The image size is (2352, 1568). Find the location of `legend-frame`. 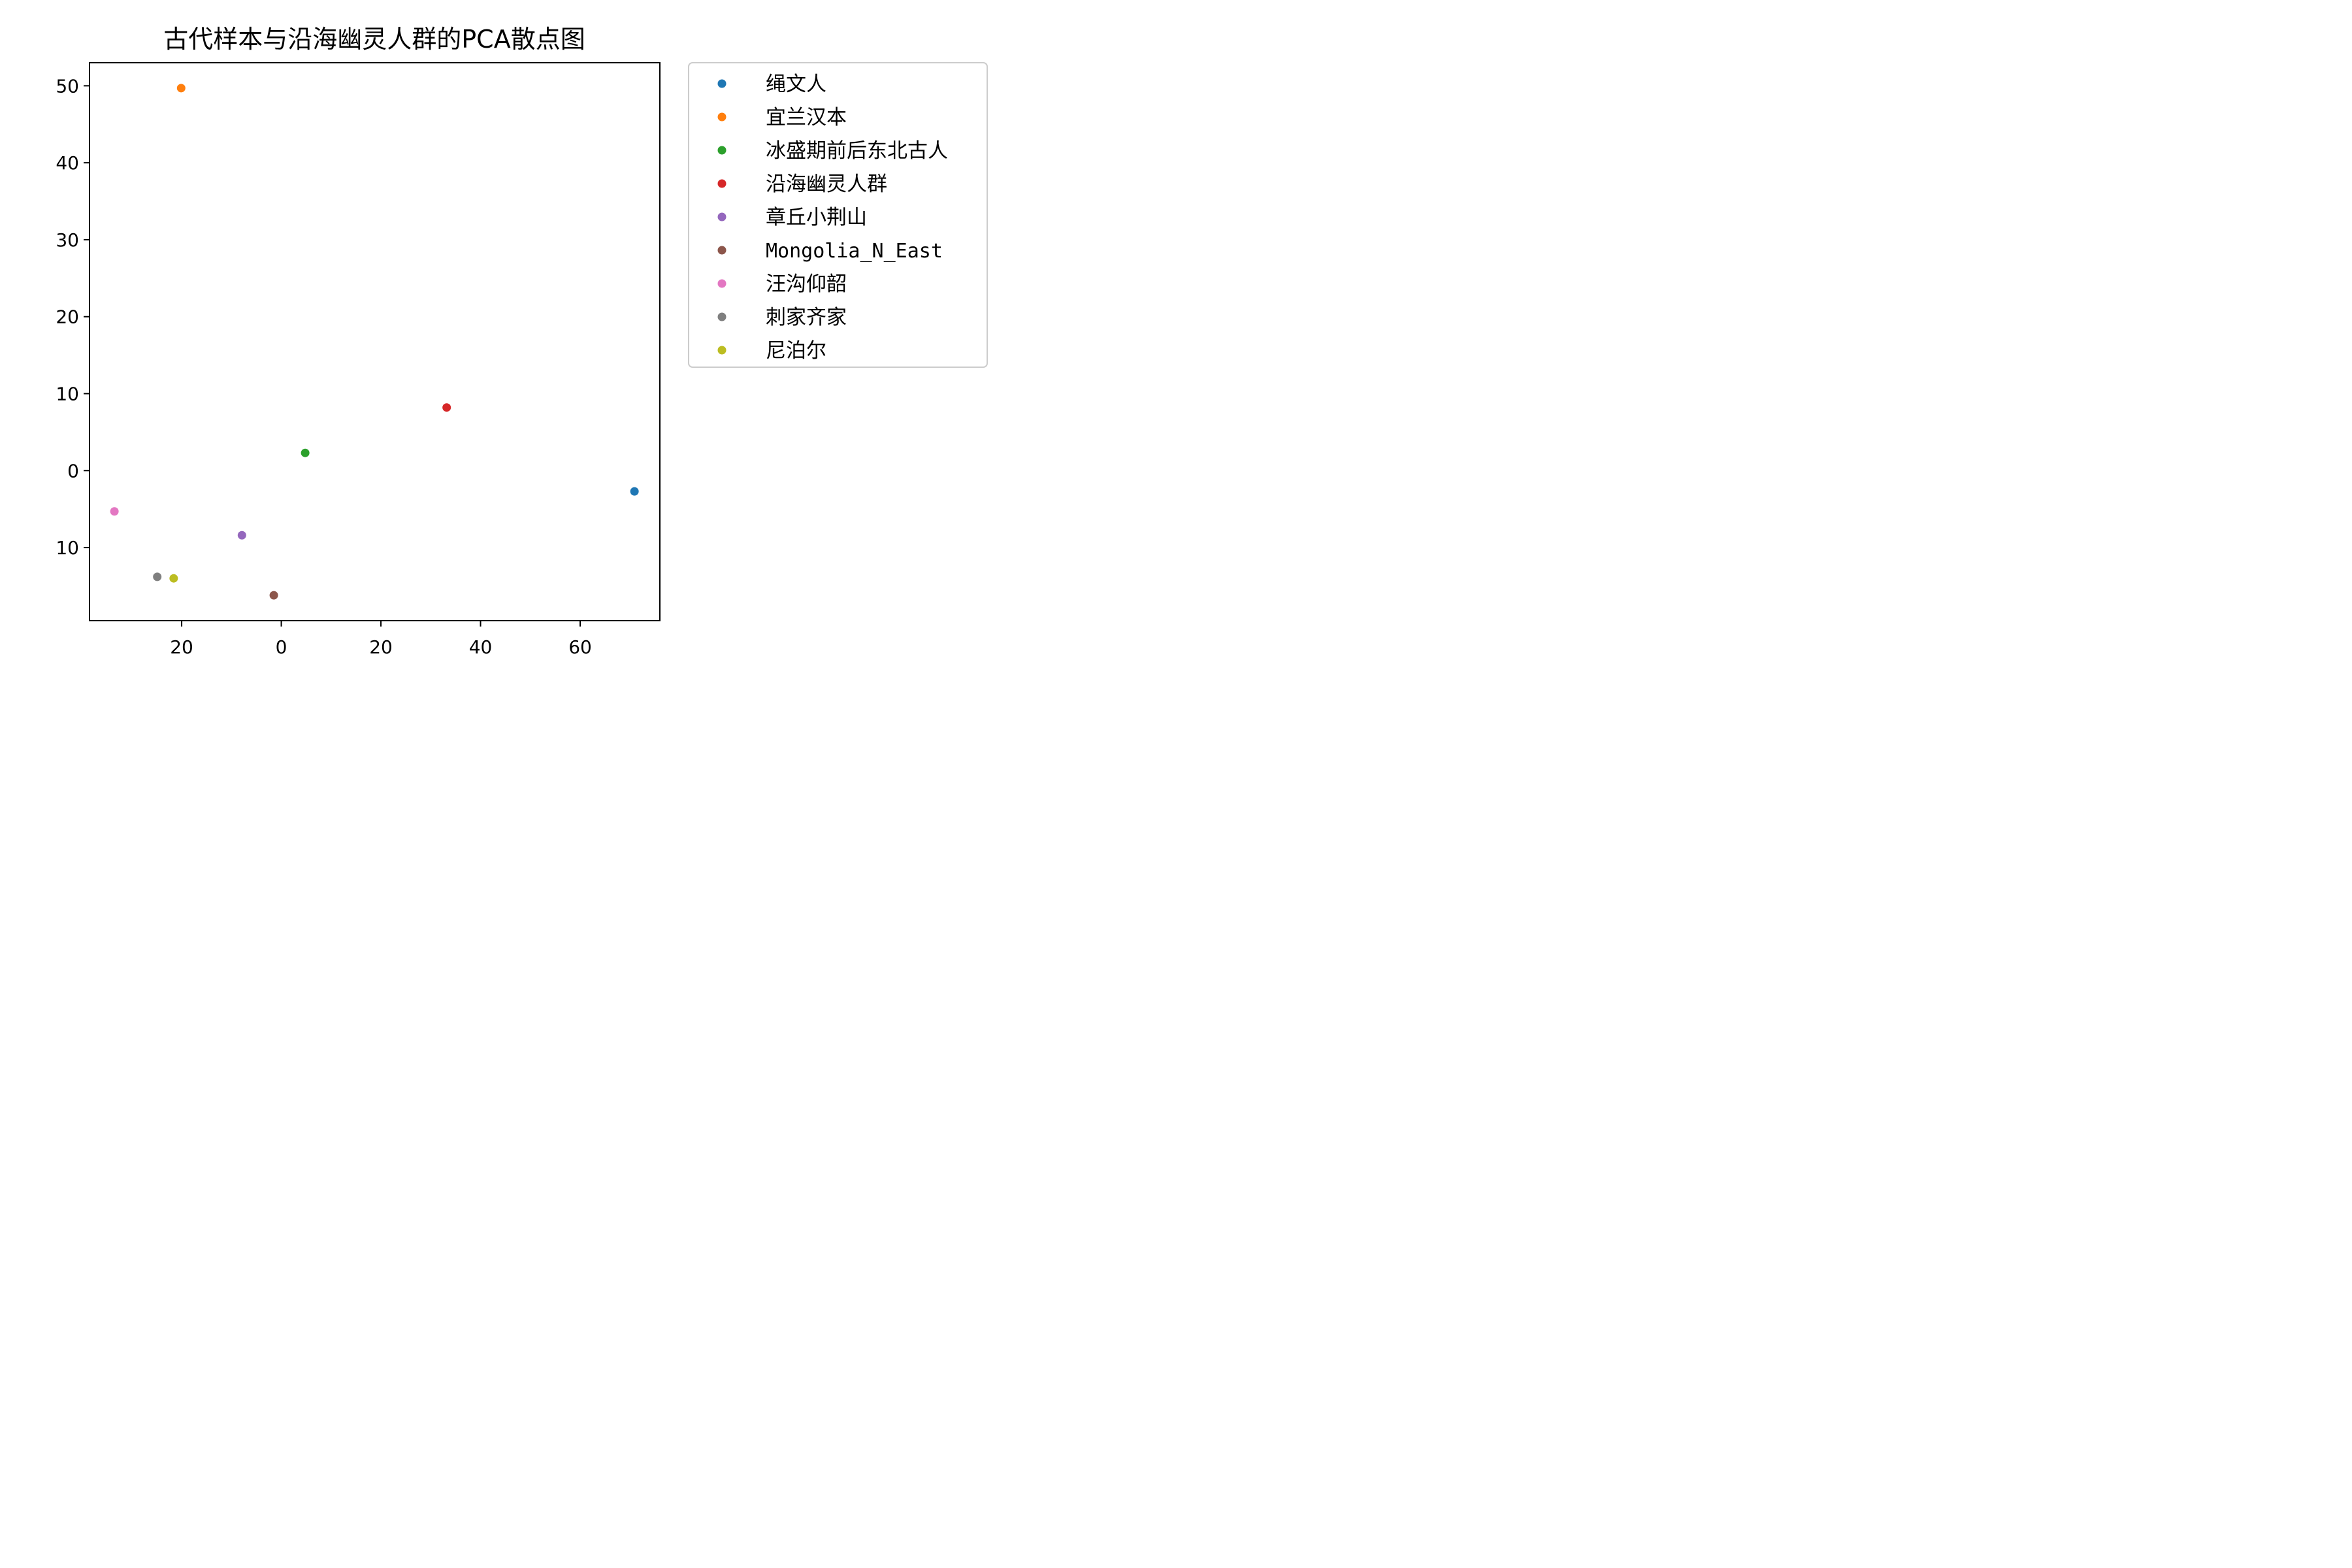

legend-frame is located at coordinates (838, 215).